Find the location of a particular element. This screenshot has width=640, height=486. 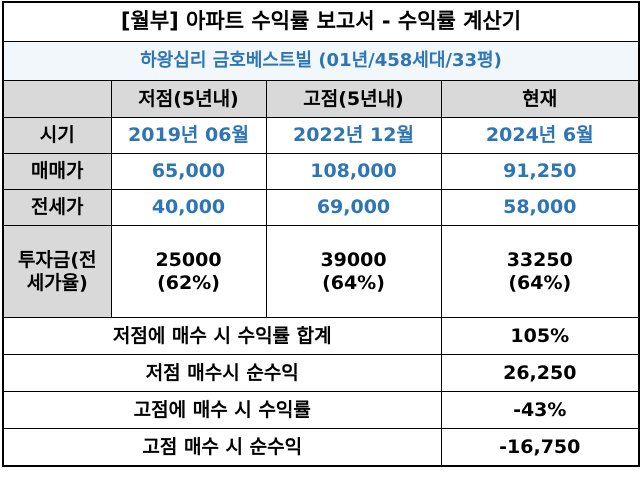

summary-label: 저점 매수시 순수익 is located at coordinates (222, 373).